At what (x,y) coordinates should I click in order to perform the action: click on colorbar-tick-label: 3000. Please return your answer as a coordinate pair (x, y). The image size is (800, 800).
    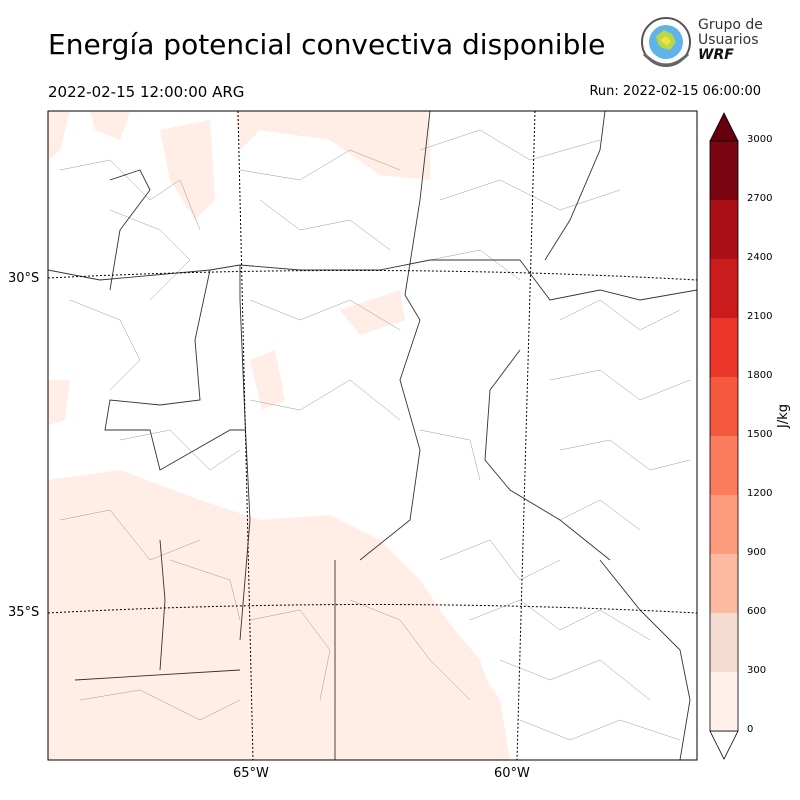
    Looking at the image, I should click on (760, 139).